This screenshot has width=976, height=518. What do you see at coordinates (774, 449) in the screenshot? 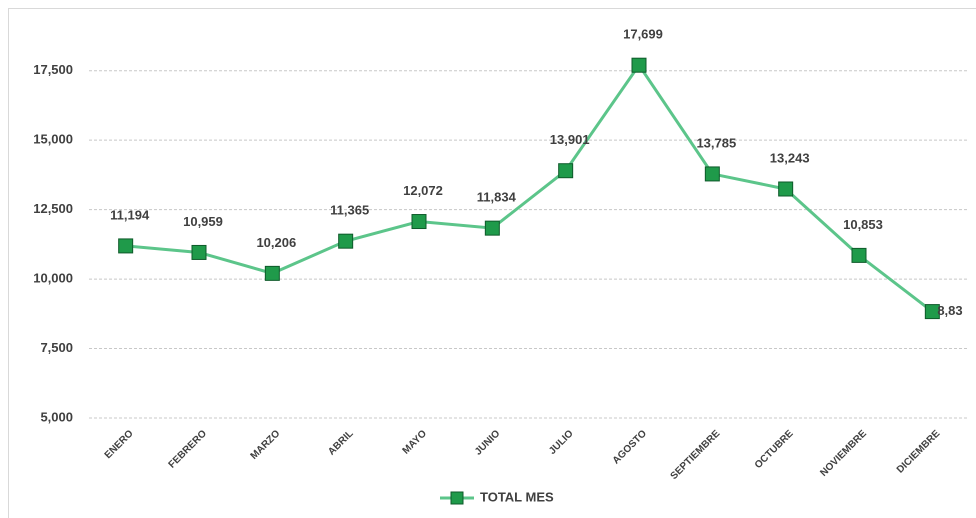
I see `x-tick-label: OCTUBRE` at bounding box center [774, 449].